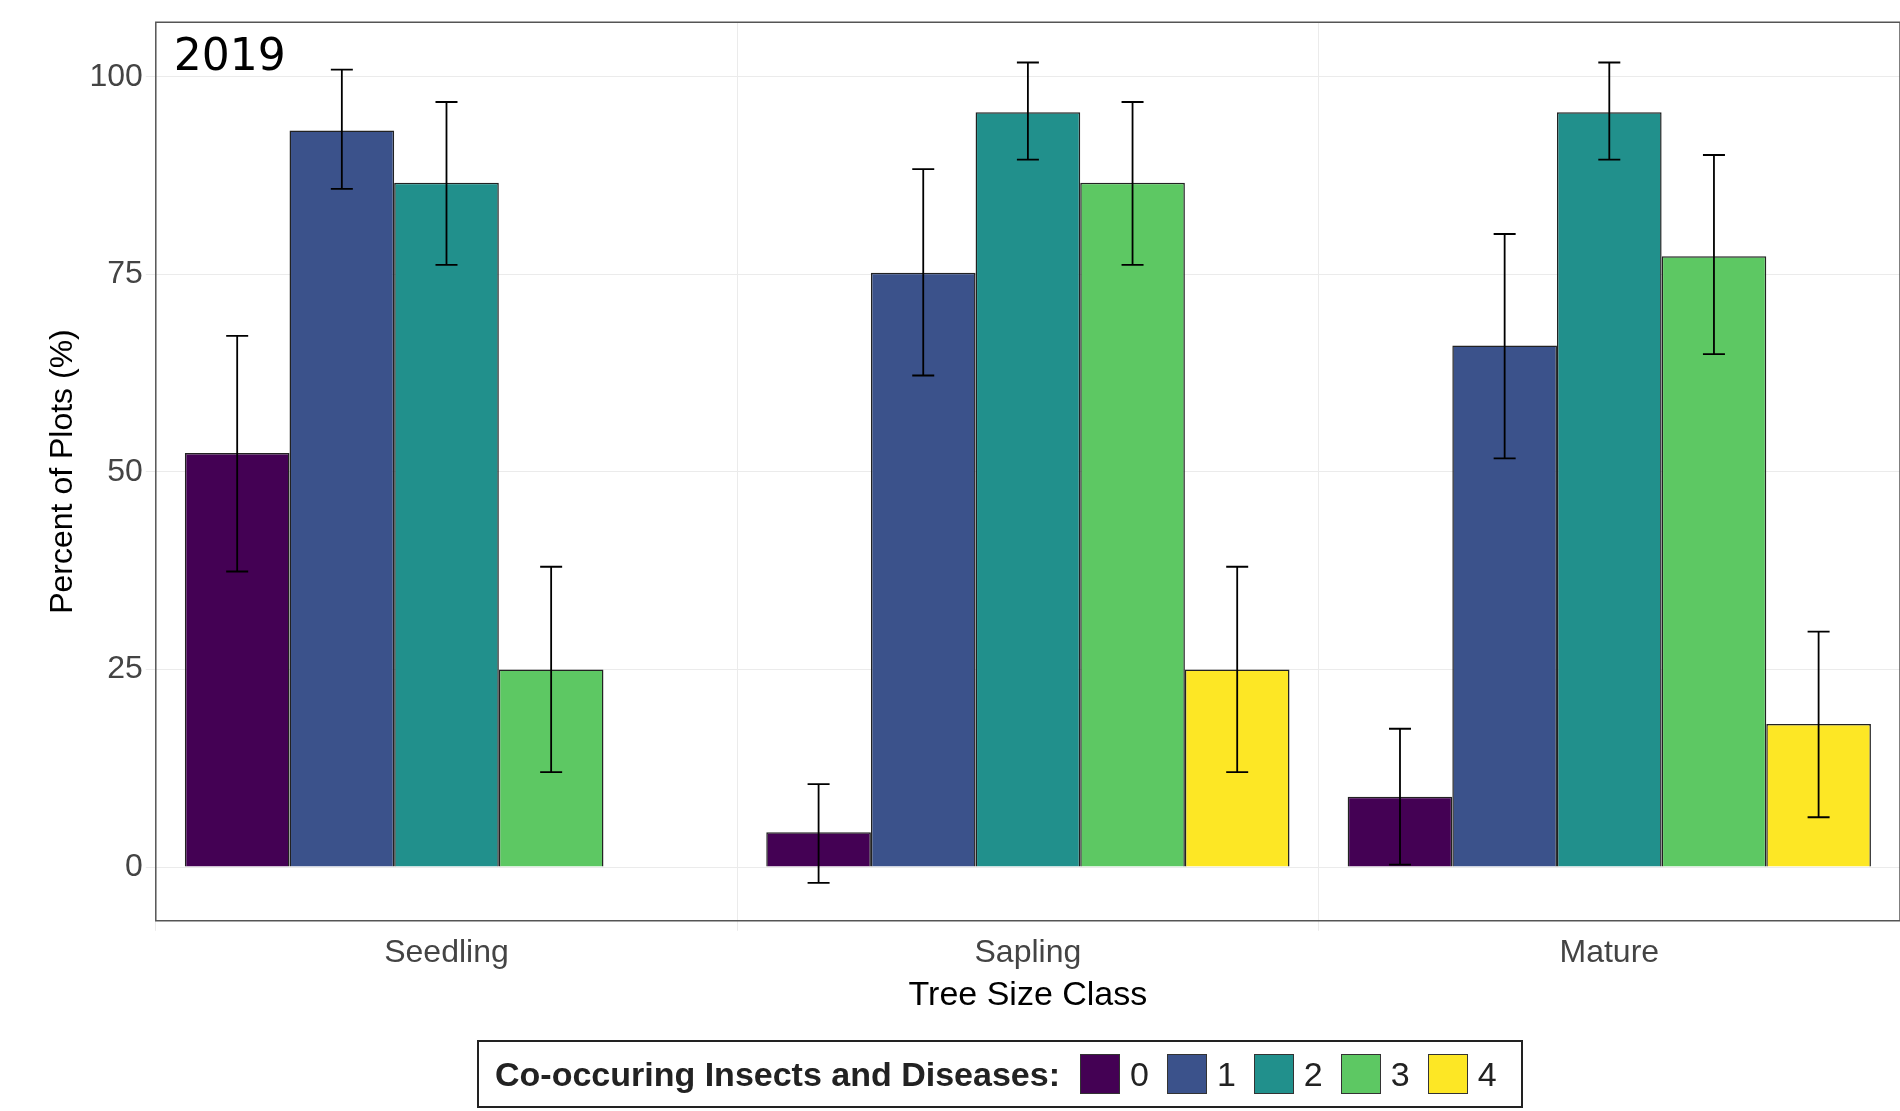 The height and width of the screenshot is (1111, 1900). What do you see at coordinates (777, 1074) in the screenshot?
I see `legend-title: Co-occuring Insects and Diseases:` at bounding box center [777, 1074].